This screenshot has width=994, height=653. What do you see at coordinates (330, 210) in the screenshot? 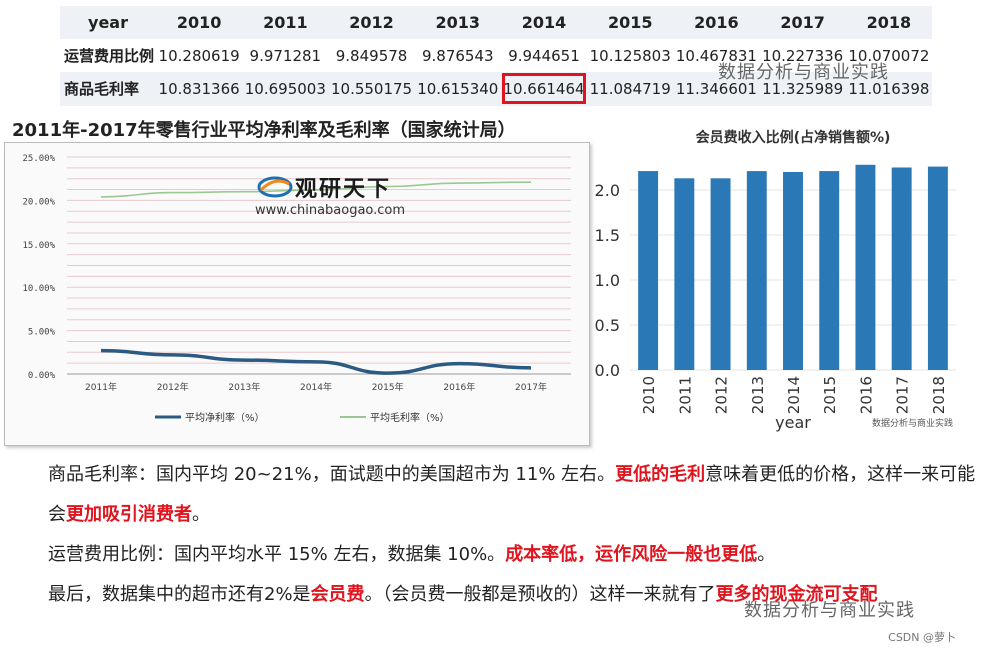
I see `brand-url: www.chinabaogao.com` at bounding box center [330, 210].